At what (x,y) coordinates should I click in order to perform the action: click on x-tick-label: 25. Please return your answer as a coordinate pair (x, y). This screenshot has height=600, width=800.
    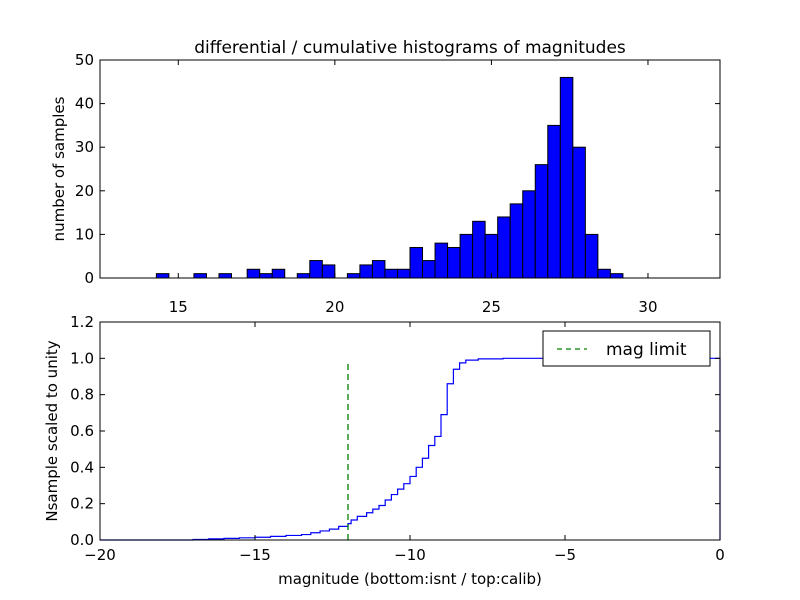
    Looking at the image, I should click on (491, 307).